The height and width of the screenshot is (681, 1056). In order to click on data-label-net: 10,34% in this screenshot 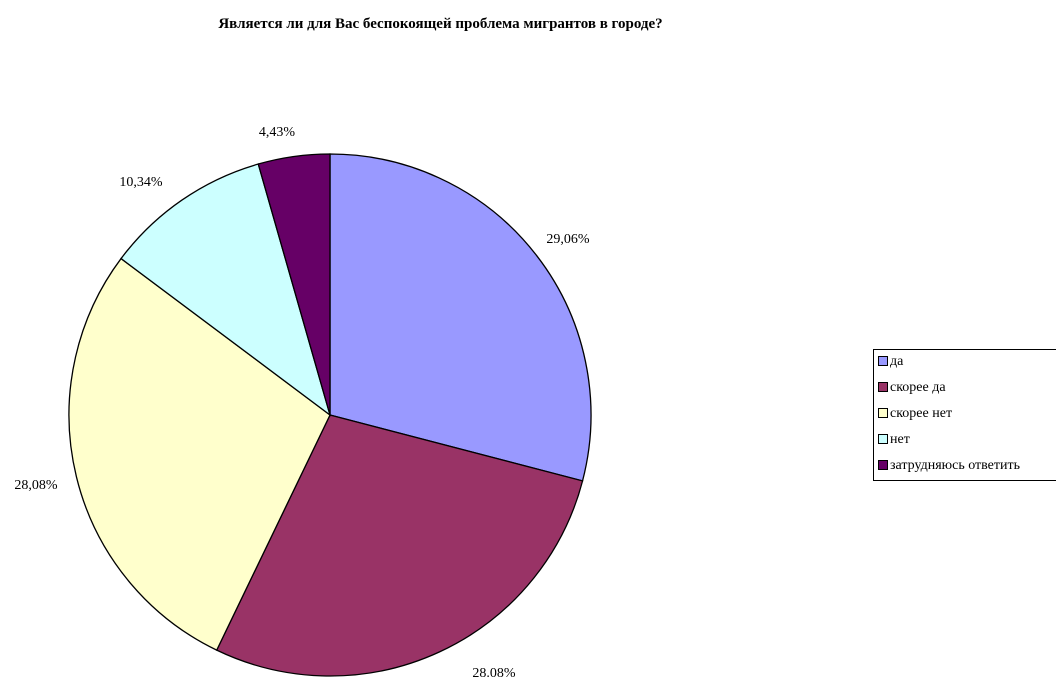, I will do `click(141, 182)`.